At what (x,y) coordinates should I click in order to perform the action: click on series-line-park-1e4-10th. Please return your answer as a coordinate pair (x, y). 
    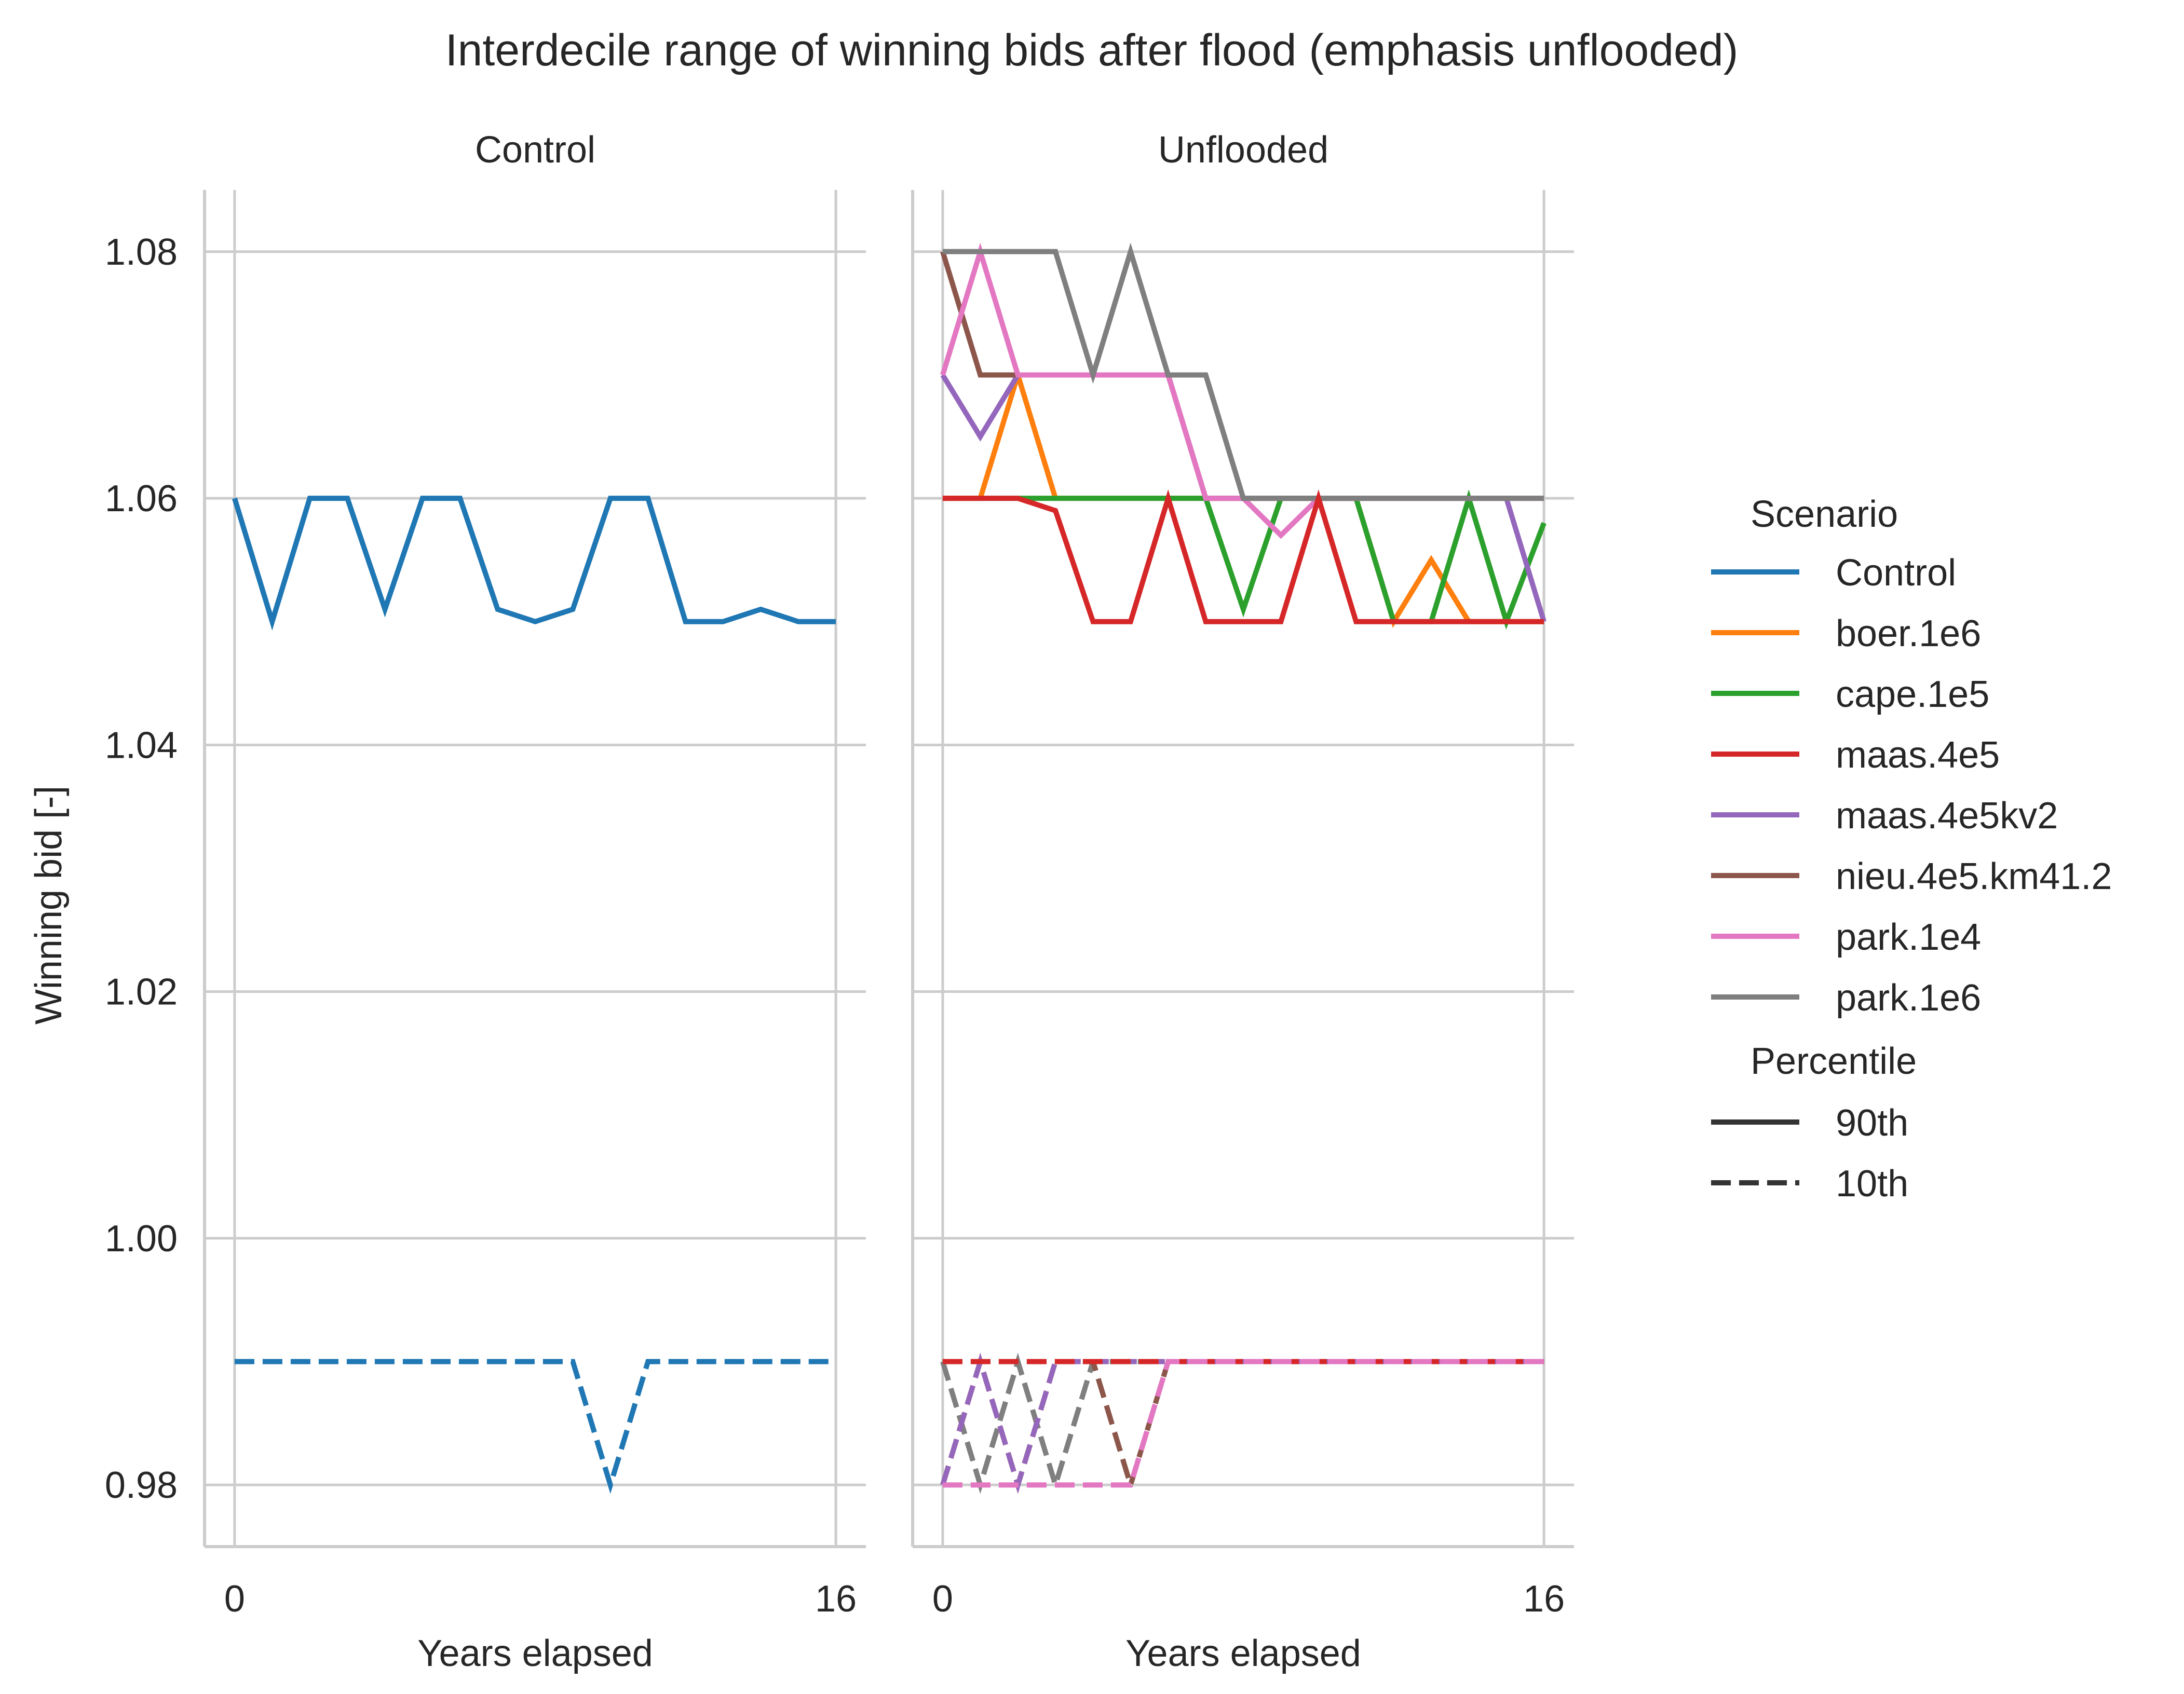
    Looking at the image, I should click on (1243, 1423).